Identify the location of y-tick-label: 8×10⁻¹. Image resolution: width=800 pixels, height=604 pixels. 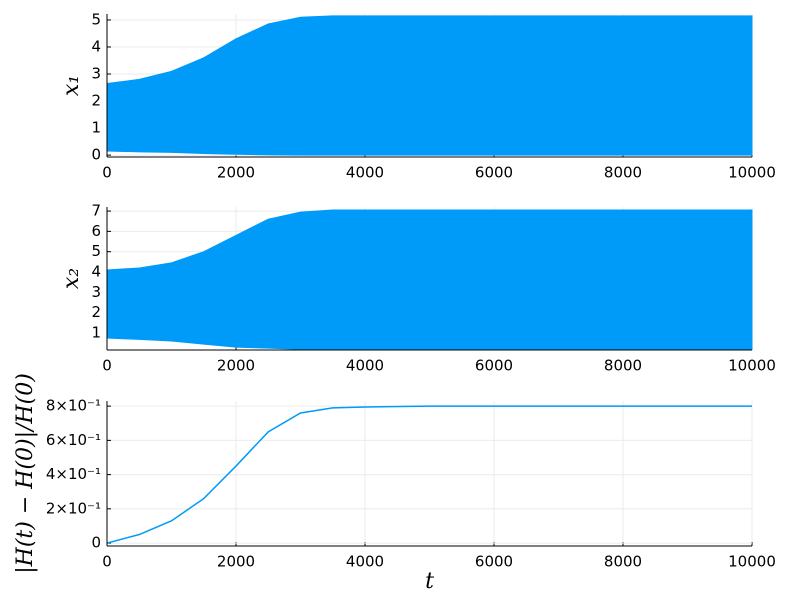
(73, 406).